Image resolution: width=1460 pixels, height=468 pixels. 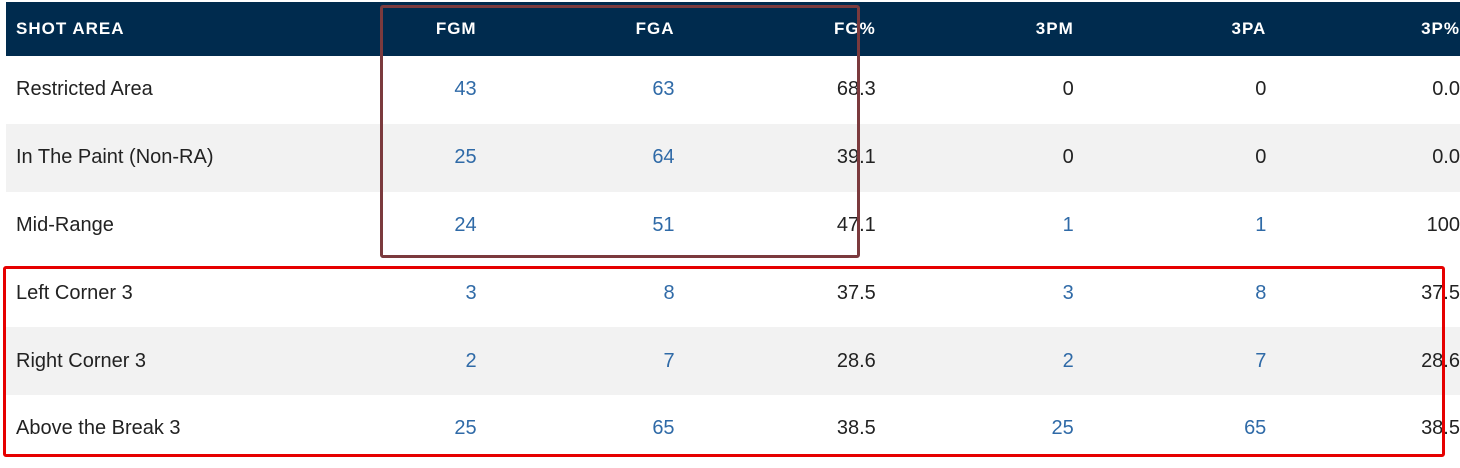 What do you see at coordinates (65, 224) in the screenshot?
I see `cell-shot-area: Mid-Range` at bounding box center [65, 224].